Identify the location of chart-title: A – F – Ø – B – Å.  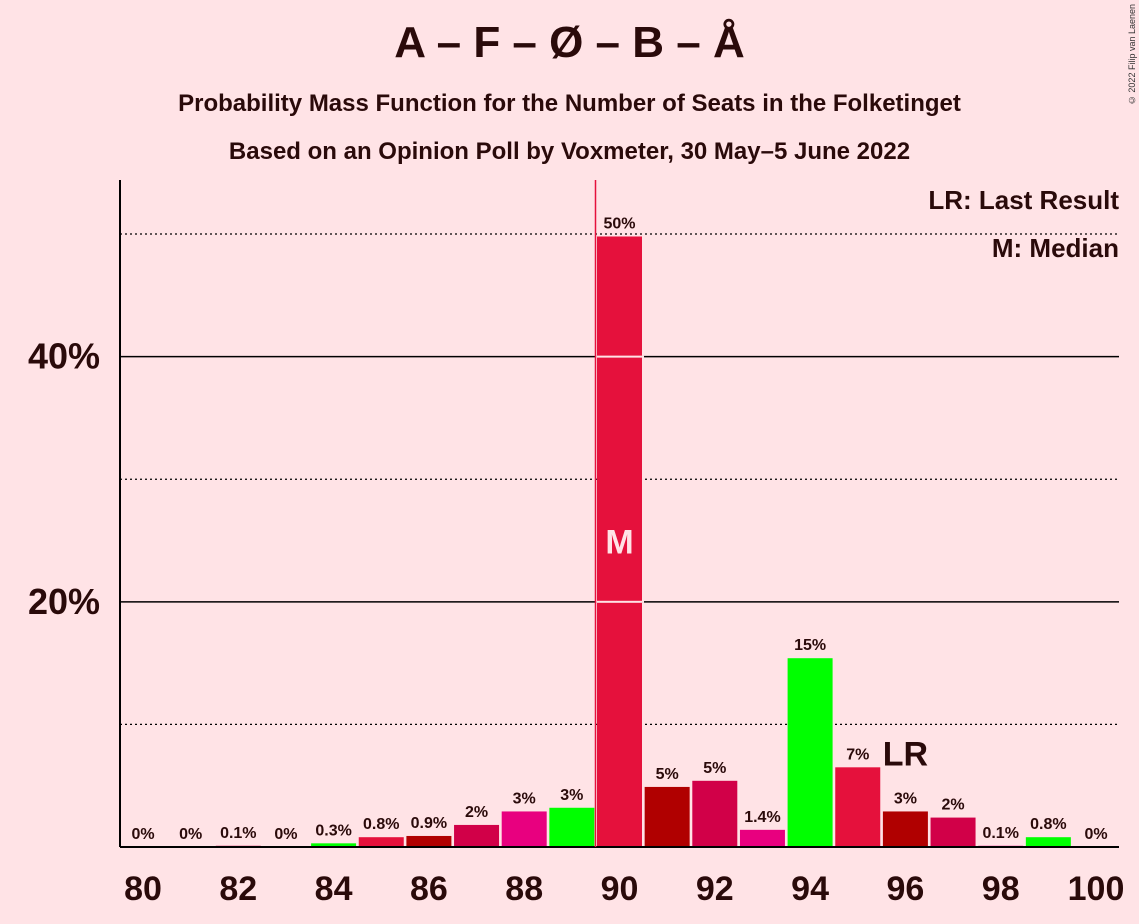
(569, 42).